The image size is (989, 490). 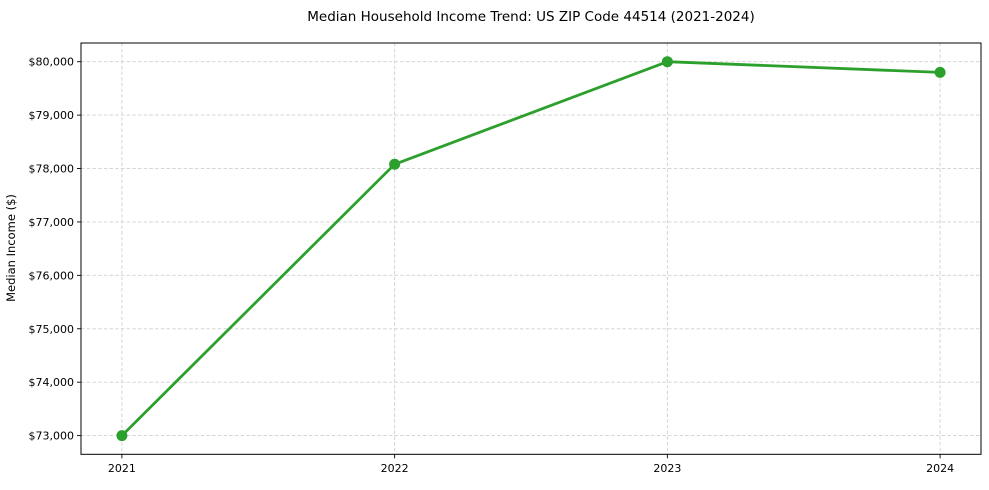 What do you see at coordinates (52, 436) in the screenshot?
I see `y-tick-label: $73,000` at bounding box center [52, 436].